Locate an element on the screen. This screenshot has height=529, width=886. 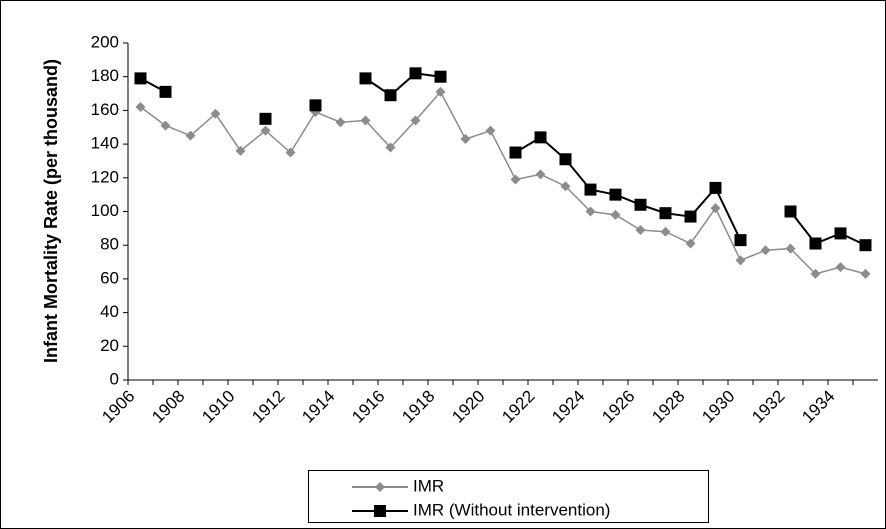
y-tick-label: 180 is located at coordinates (105, 75).